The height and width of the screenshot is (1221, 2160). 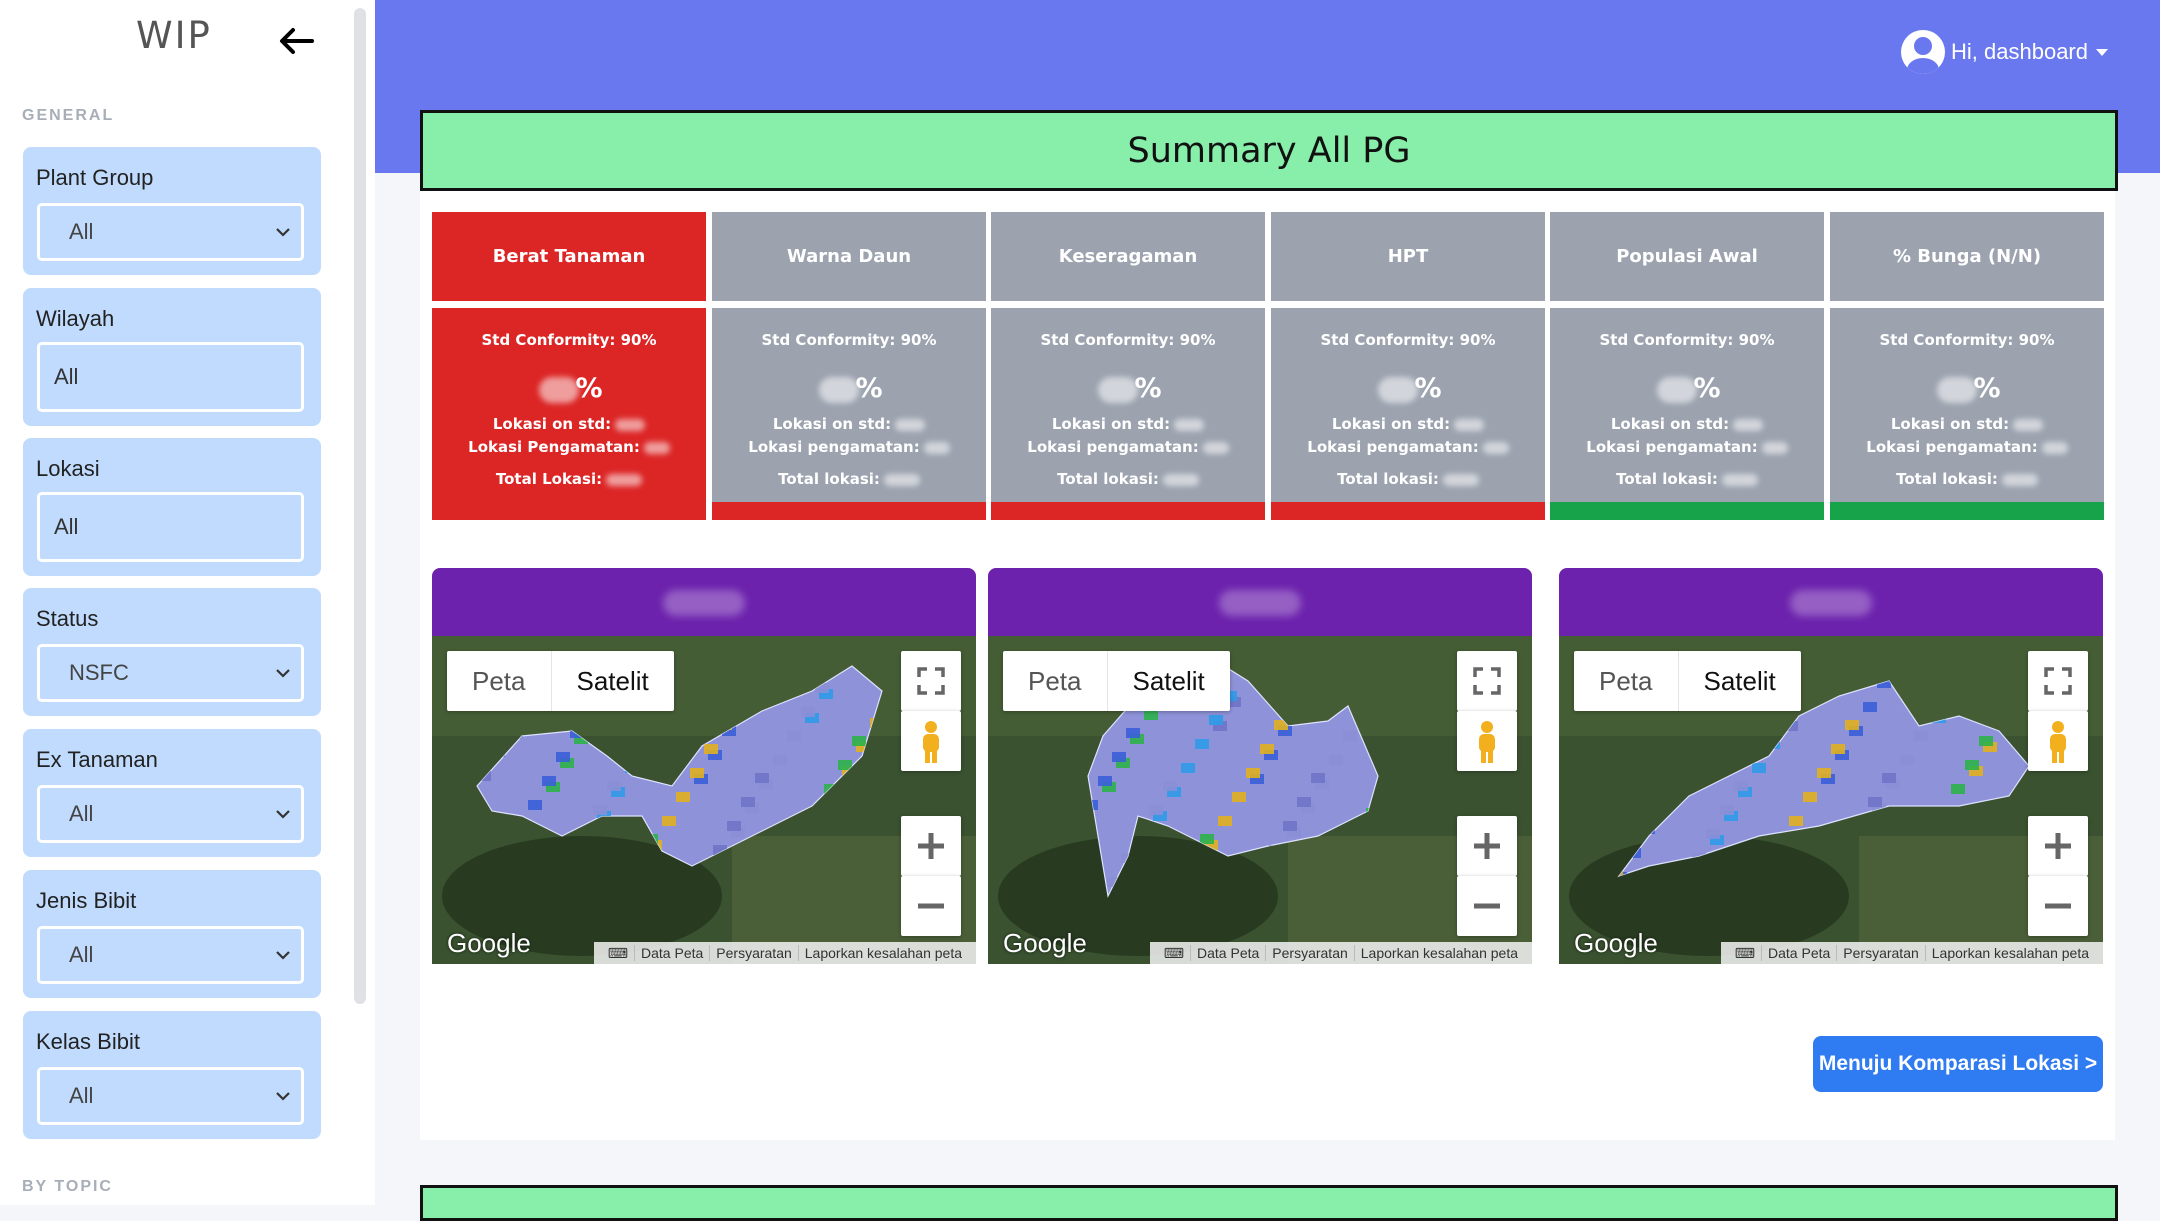 I want to click on filter-plant-group: Plant Group All, so click(x=172, y=211).